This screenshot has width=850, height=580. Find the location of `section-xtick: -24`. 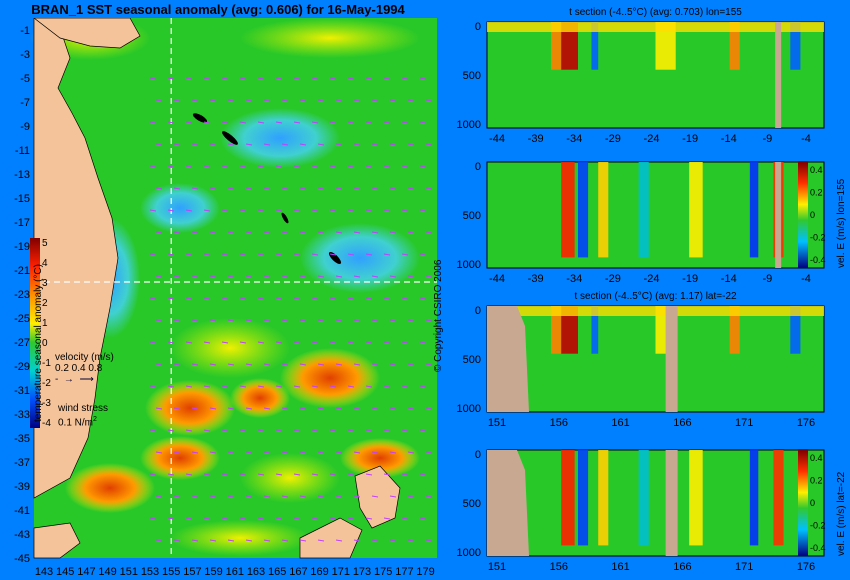

section-xtick: -24 is located at coordinates (652, 279).